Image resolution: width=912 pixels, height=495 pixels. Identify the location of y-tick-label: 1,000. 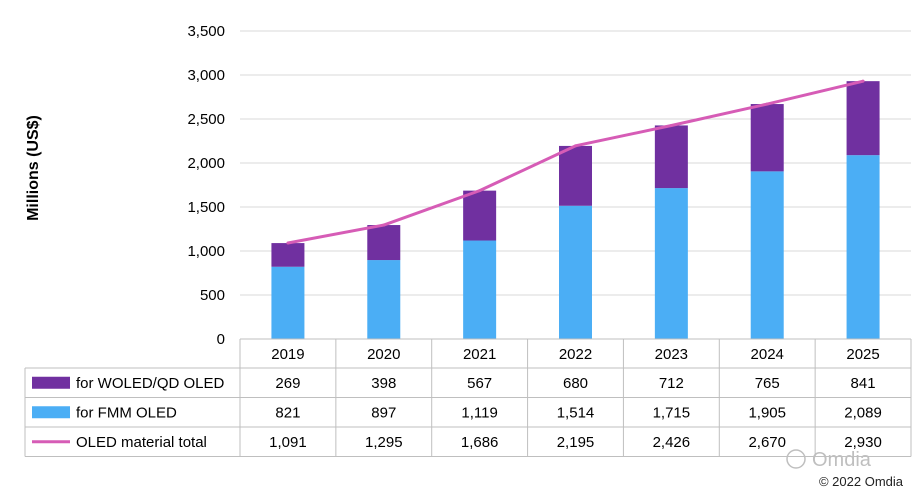
(206, 251).